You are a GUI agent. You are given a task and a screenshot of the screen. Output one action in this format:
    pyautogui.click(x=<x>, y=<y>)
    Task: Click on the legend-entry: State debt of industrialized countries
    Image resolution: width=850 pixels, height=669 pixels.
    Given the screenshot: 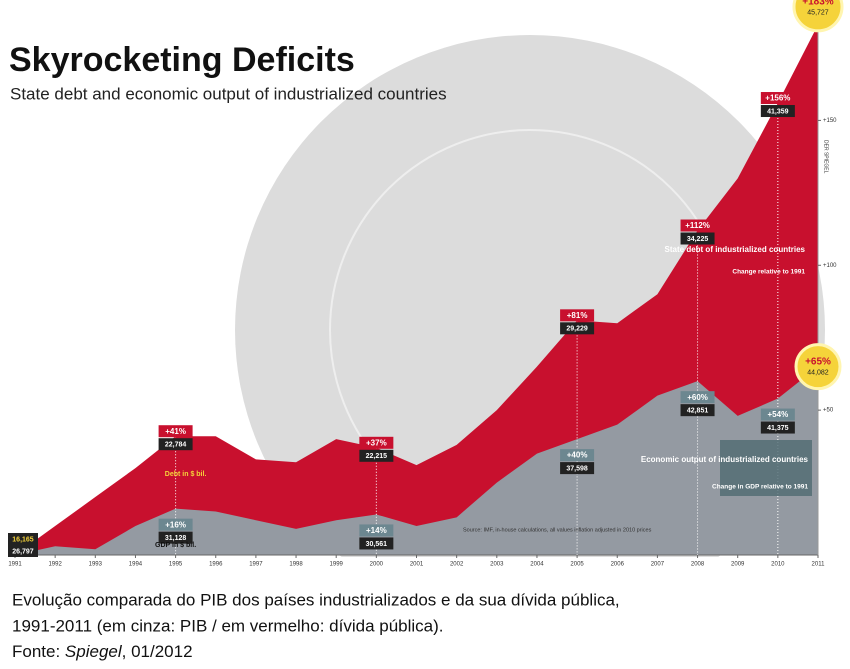 What is the action you would take?
    pyautogui.click(x=735, y=249)
    